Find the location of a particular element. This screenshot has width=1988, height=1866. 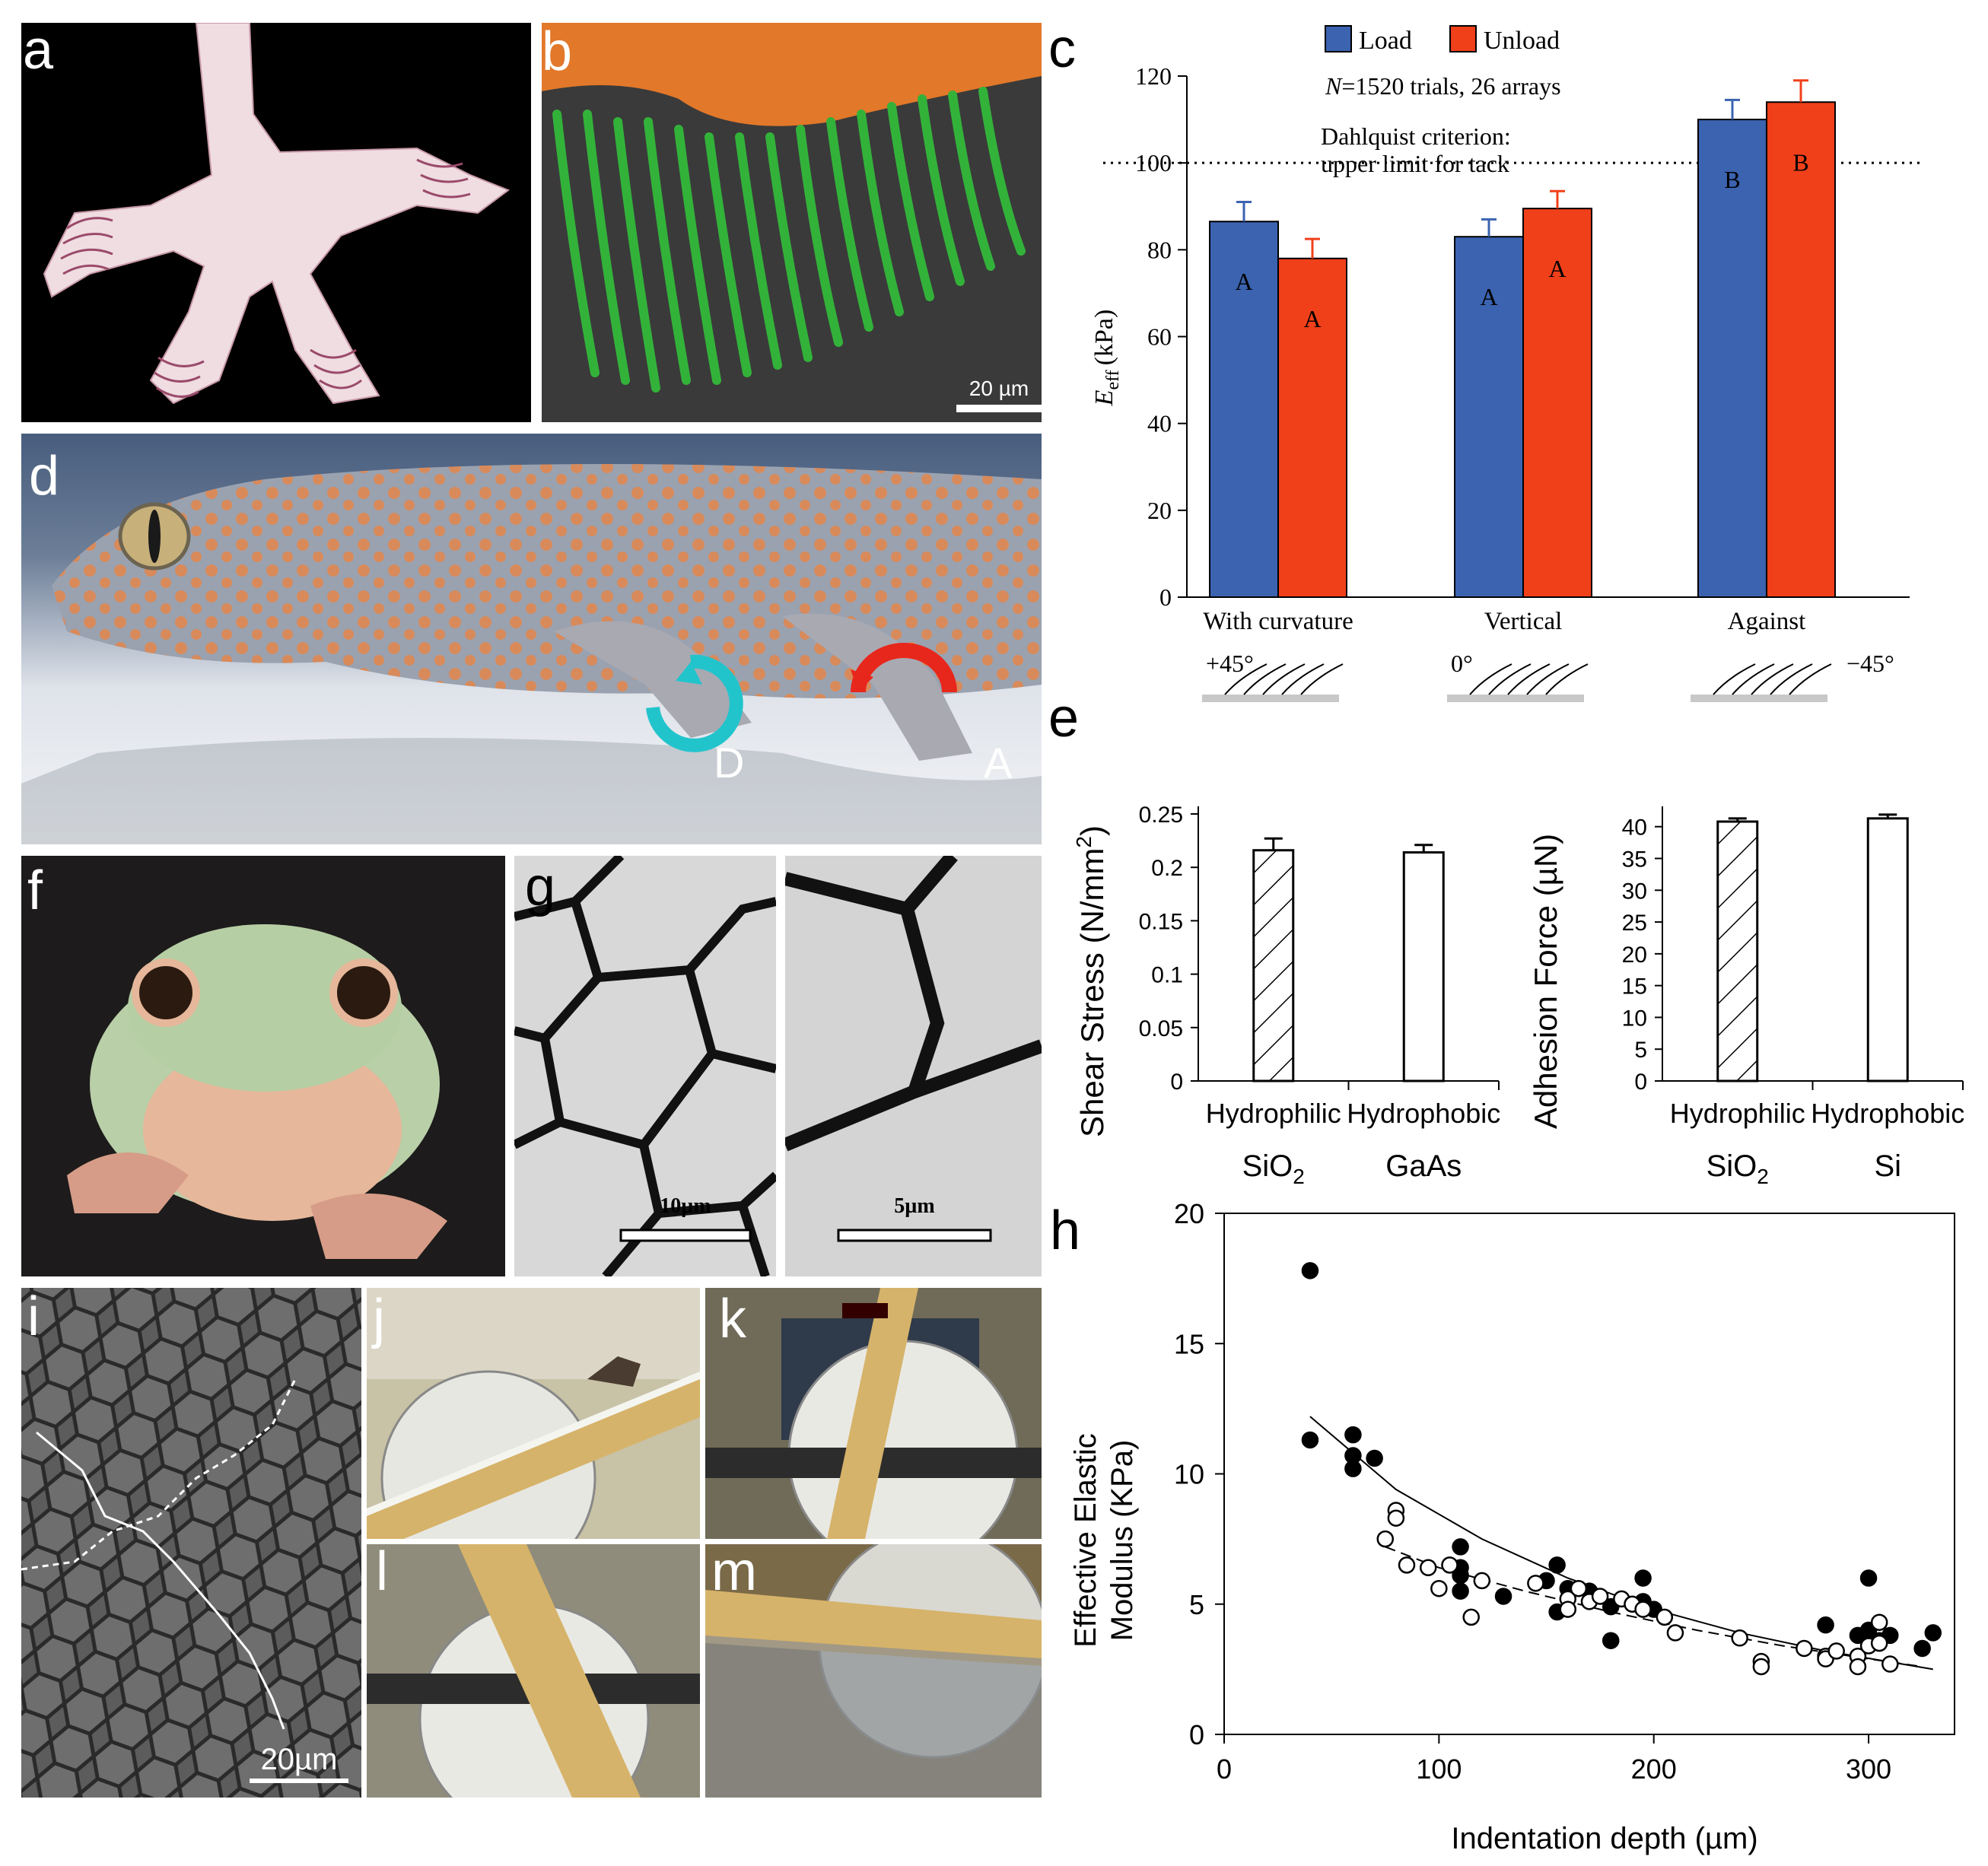

panel-label-j: j is located at coordinates (379, 1319).